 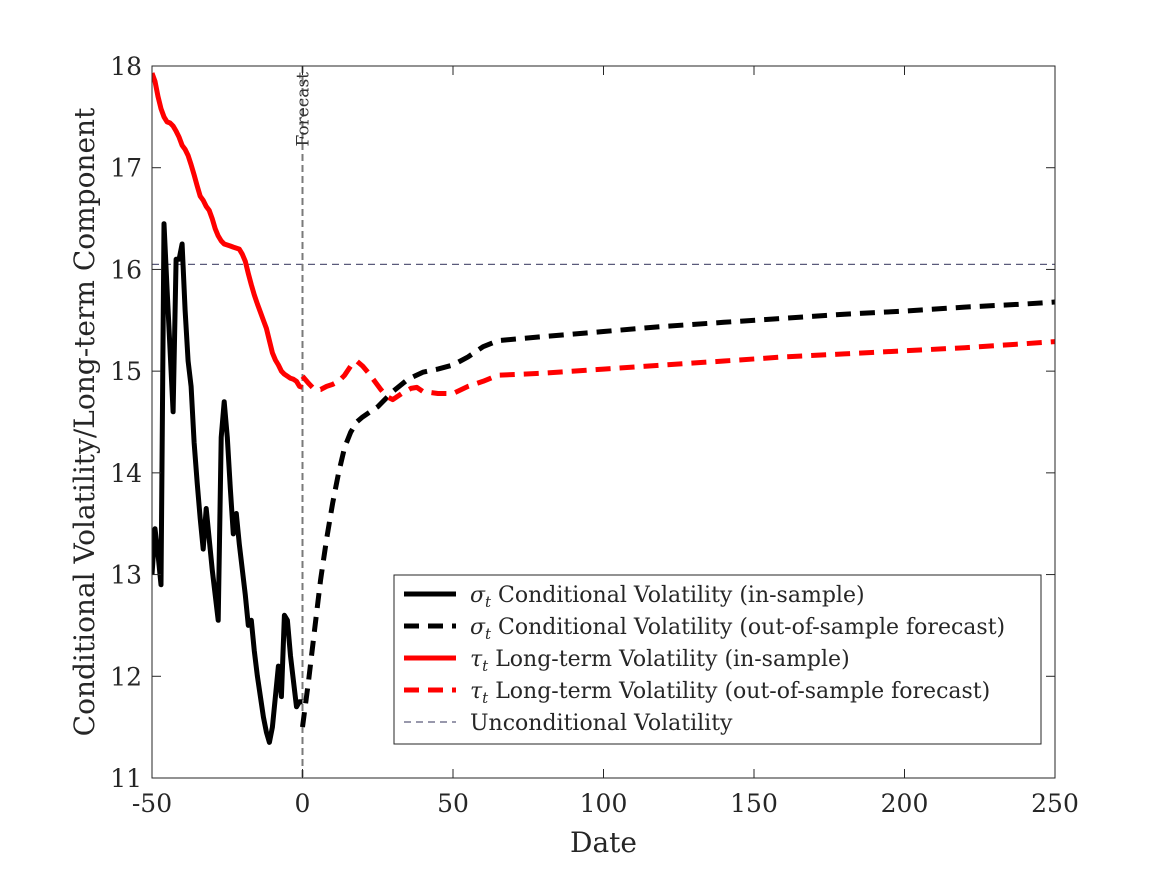 What do you see at coordinates (601, 723) in the screenshot?
I see `legend-label: Unconditional Volatility` at bounding box center [601, 723].